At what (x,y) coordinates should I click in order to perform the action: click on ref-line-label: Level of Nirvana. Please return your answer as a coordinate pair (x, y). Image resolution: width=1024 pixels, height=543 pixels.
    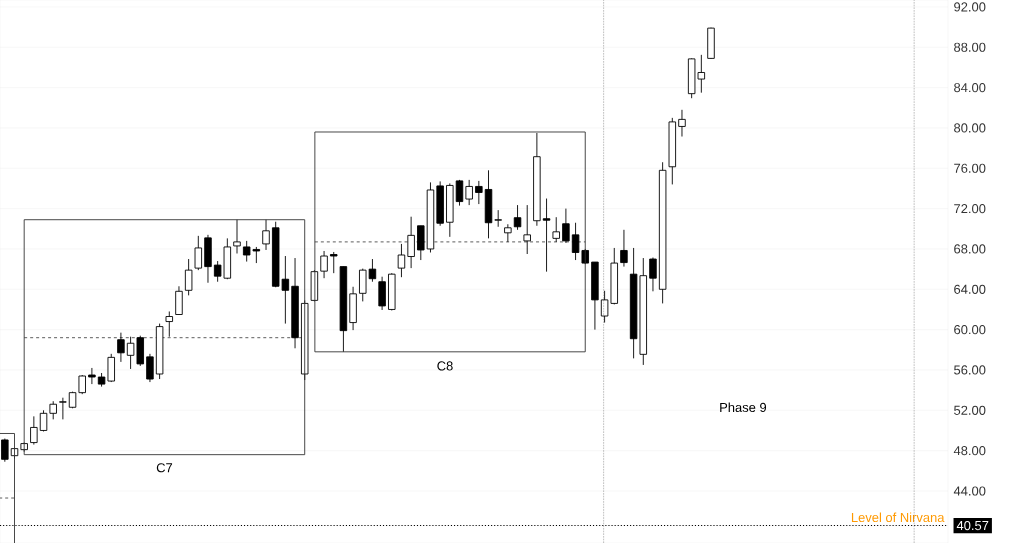
    Looking at the image, I should click on (898, 517).